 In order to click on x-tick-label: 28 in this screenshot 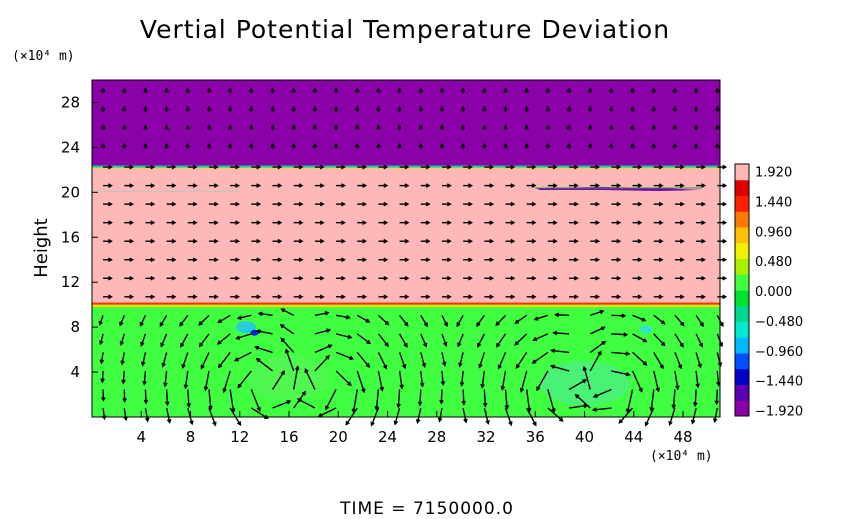, I will do `click(436, 437)`.